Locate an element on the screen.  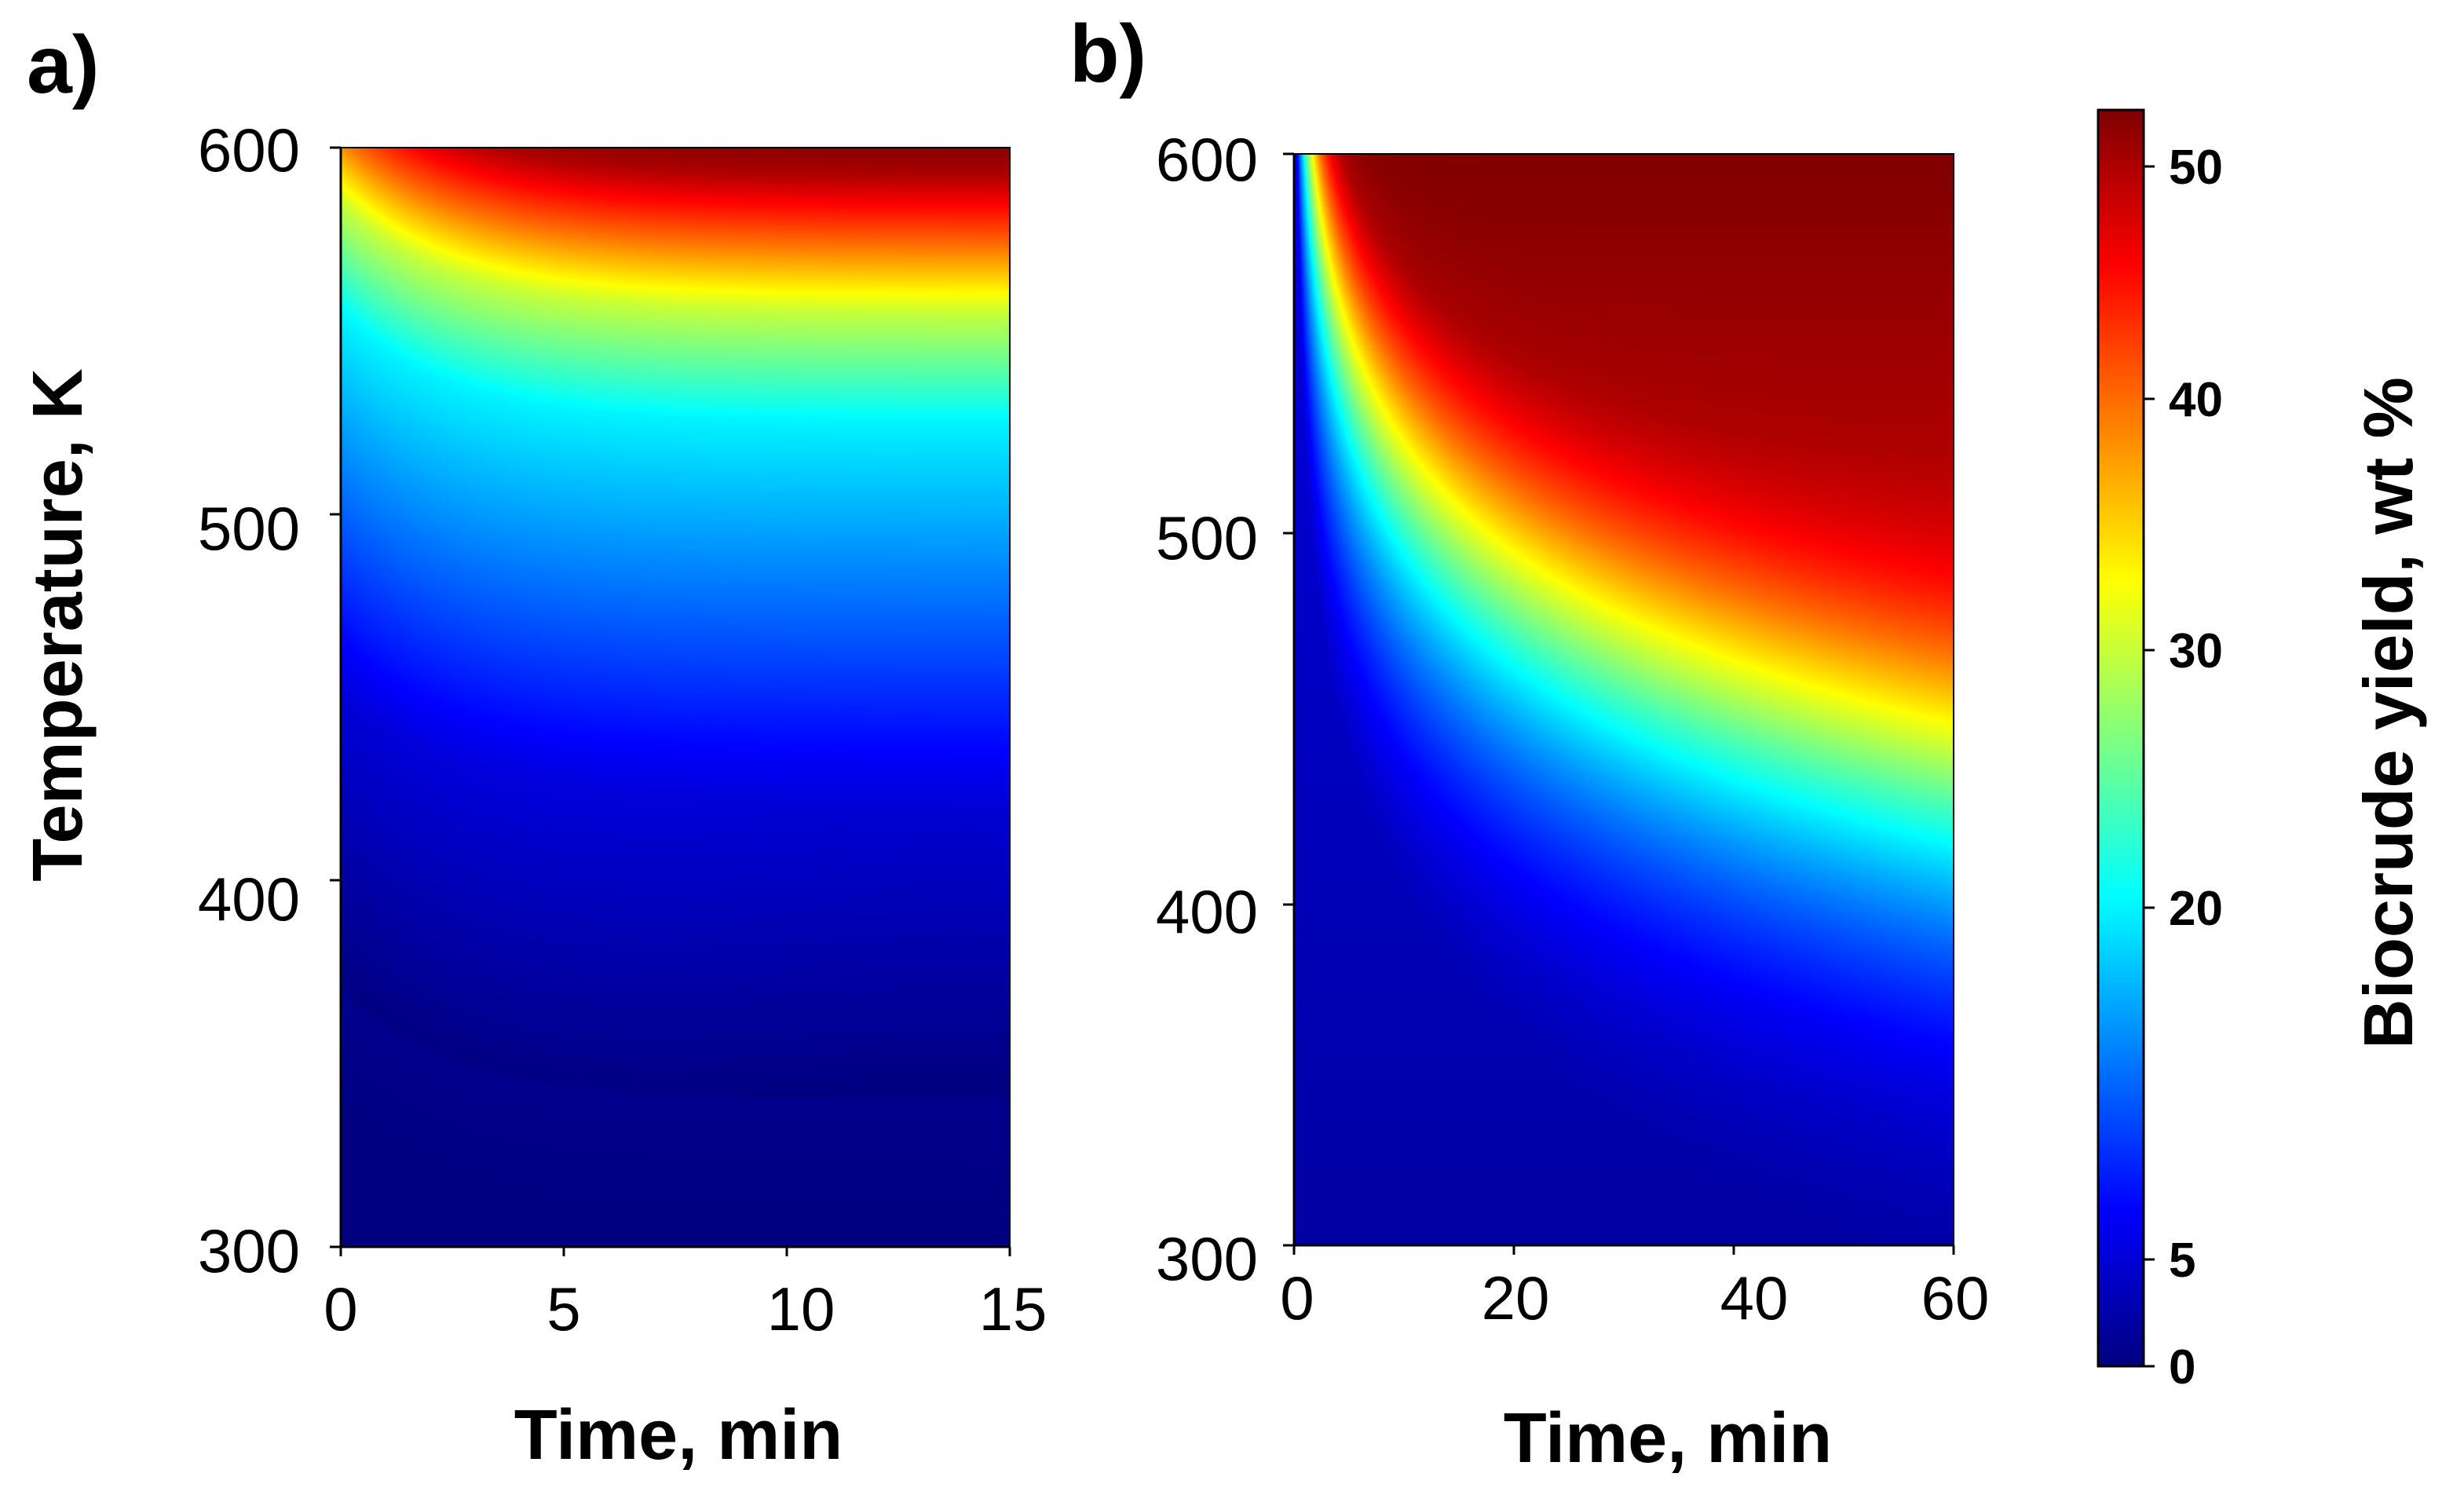
x-tick-label-a-1: 5 is located at coordinates (564, 1308).